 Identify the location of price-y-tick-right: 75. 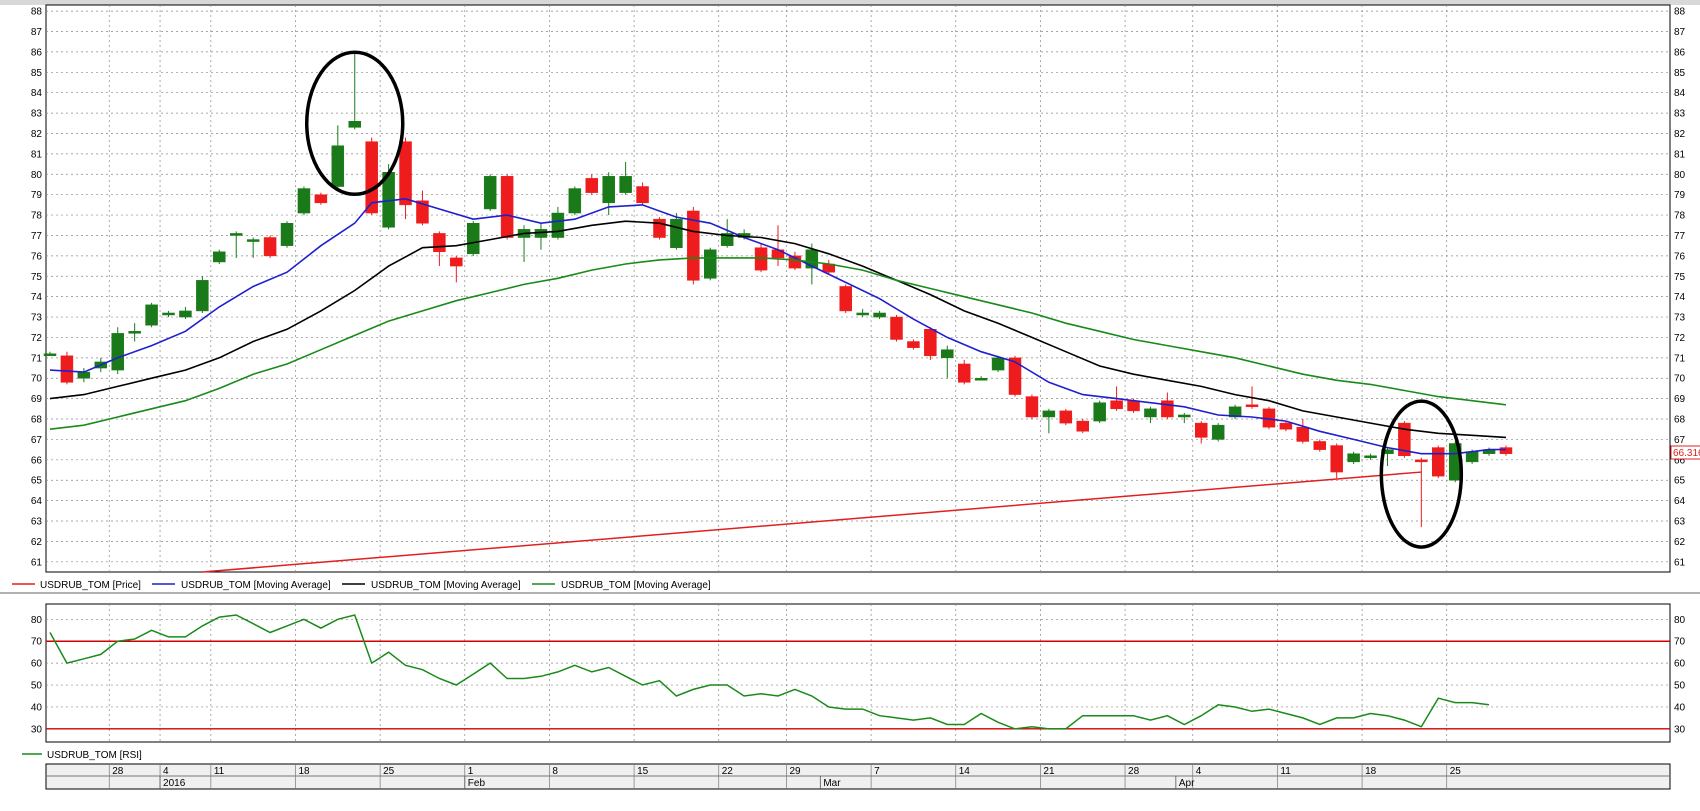
(1680, 277).